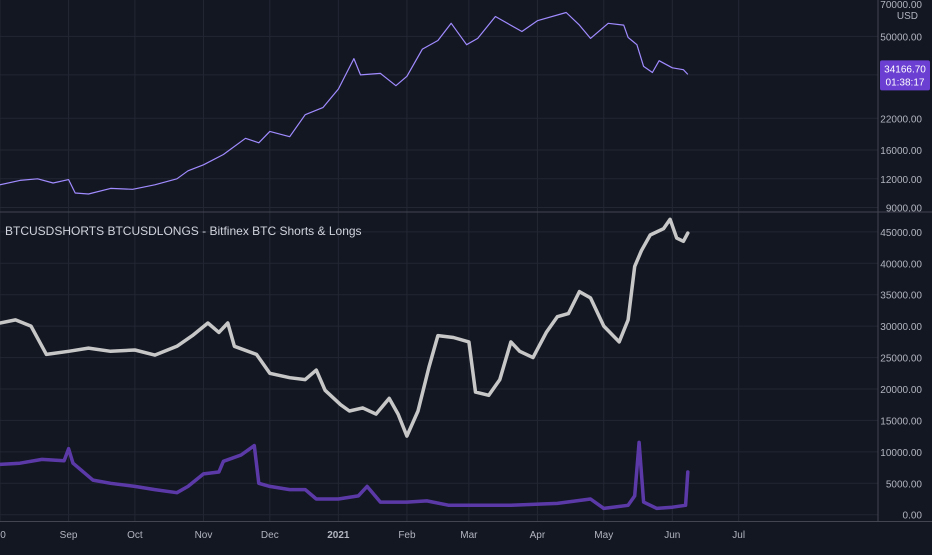 The image size is (932, 555). Describe the element at coordinates (904, 208) in the screenshot. I see `price-tick-label: 9000.00` at that location.